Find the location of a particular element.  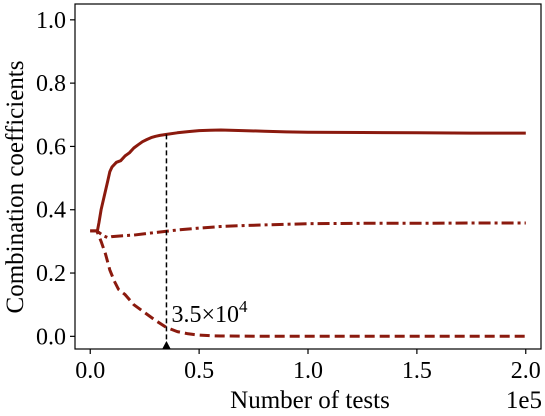

y-tick-label: 0.0 is located at coordinates (51, 337).